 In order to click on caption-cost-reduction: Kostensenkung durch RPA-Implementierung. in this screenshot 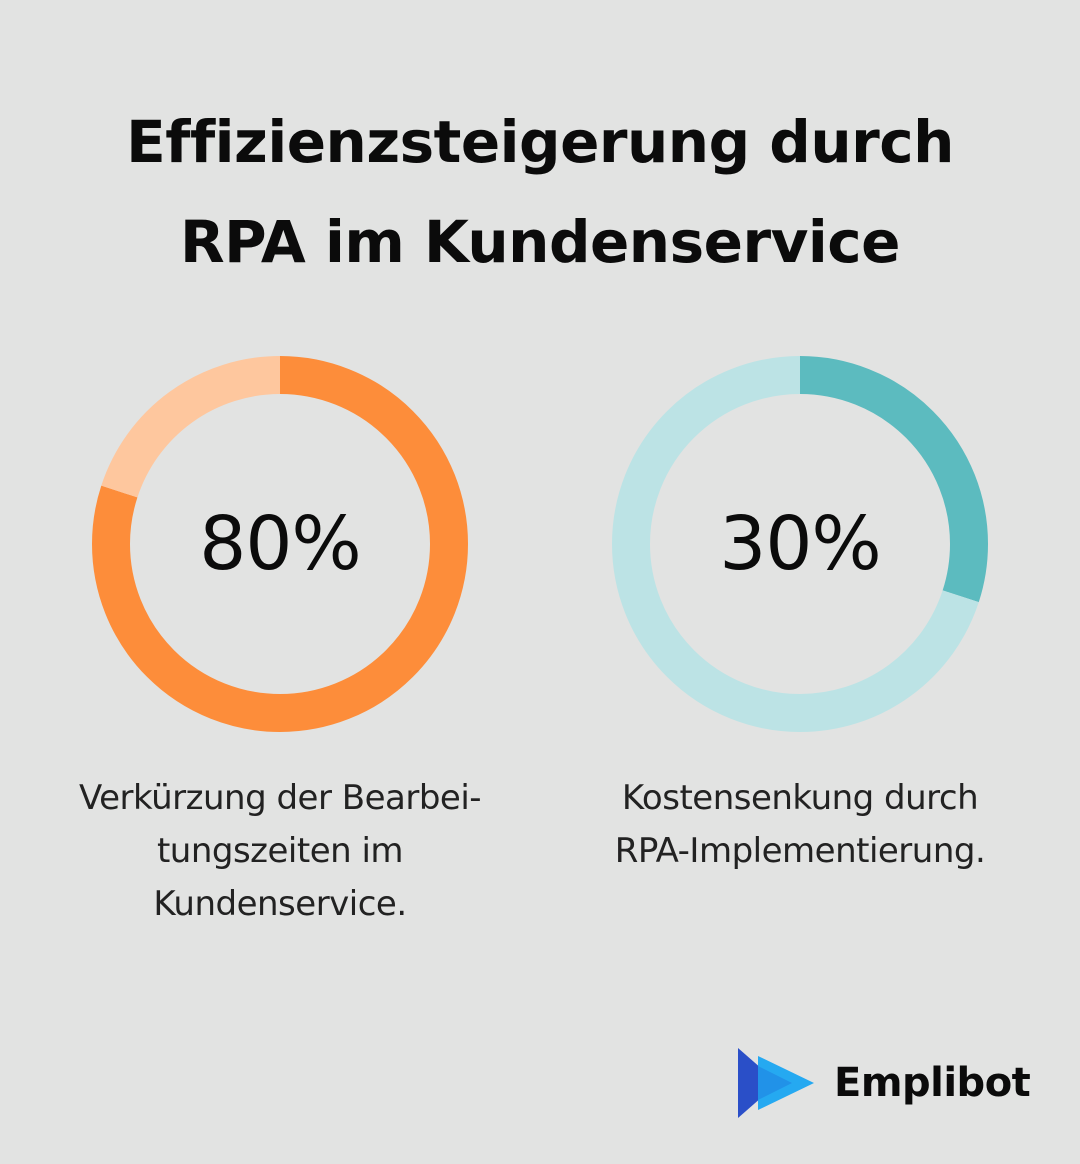, I will do `click(800, 825)`.